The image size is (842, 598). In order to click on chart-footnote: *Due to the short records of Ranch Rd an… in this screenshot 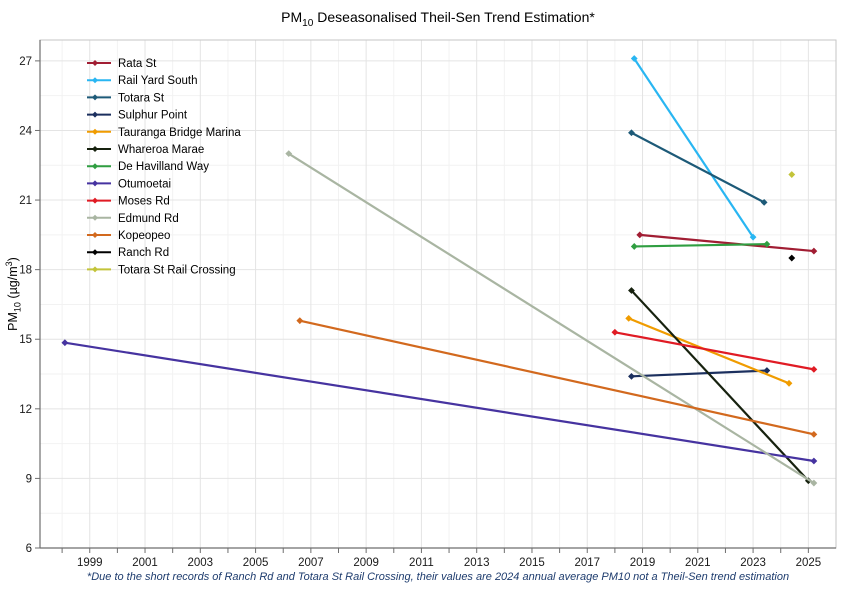, I will do `click(438, 577)`.